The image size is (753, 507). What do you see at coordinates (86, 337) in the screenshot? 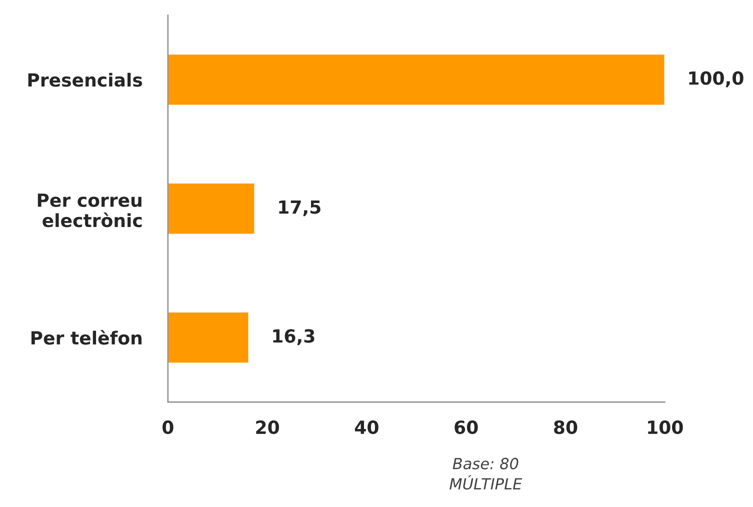
I see `y-tick-label: Per telèfon` at bounding box center [86, 337].